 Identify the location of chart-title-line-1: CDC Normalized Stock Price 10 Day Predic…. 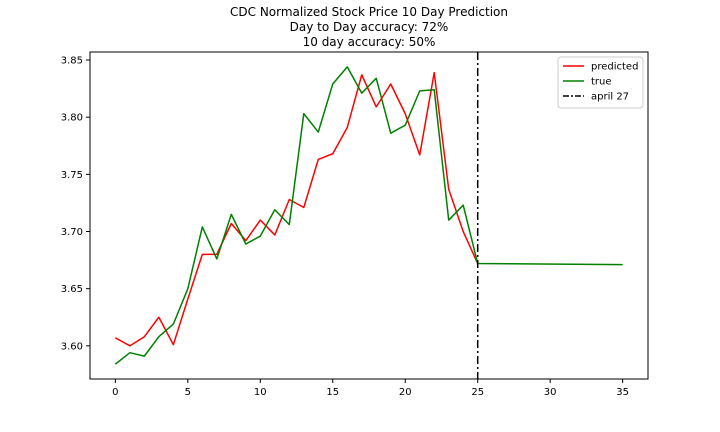
(369, 12).